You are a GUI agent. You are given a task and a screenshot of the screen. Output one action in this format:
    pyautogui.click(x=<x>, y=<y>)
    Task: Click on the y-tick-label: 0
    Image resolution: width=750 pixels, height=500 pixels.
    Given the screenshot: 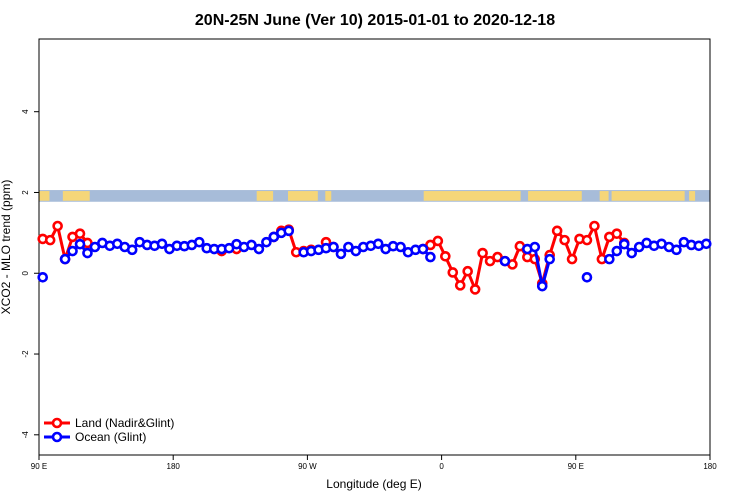 What is the action you would take?
    pyautogui.click(x=25, y=272)
    